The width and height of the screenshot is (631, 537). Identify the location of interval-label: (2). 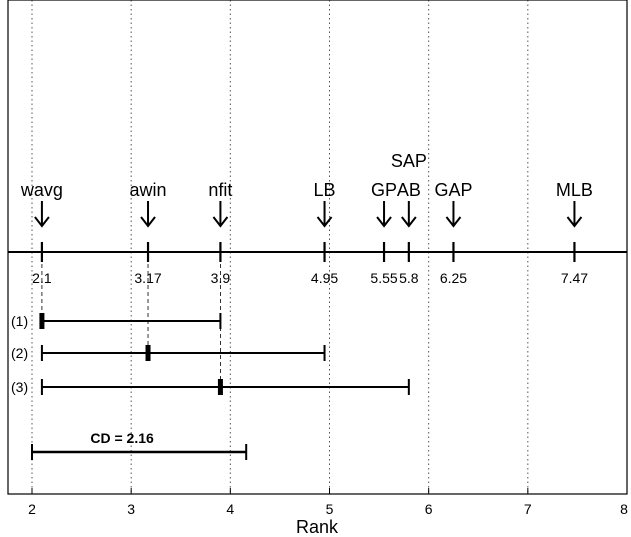
(19, 353).